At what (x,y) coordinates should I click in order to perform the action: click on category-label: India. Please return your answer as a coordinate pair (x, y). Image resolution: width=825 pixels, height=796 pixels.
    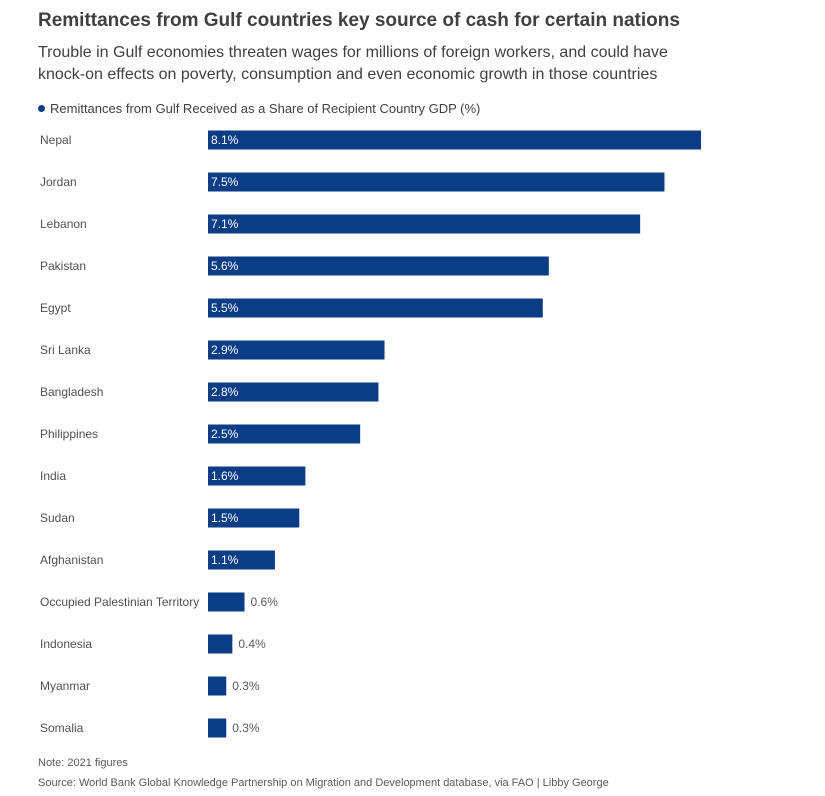
    Looking at the image, I should click on (53, 476).